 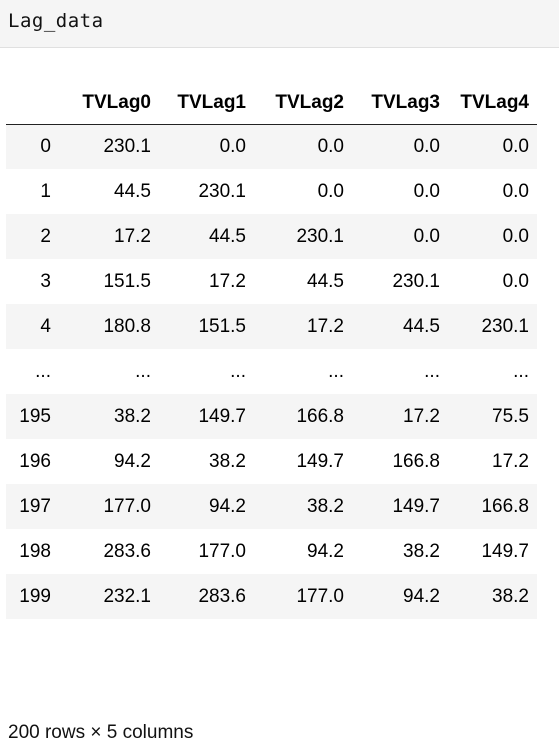 I want to click on index-header, so click(x=30, y=103).